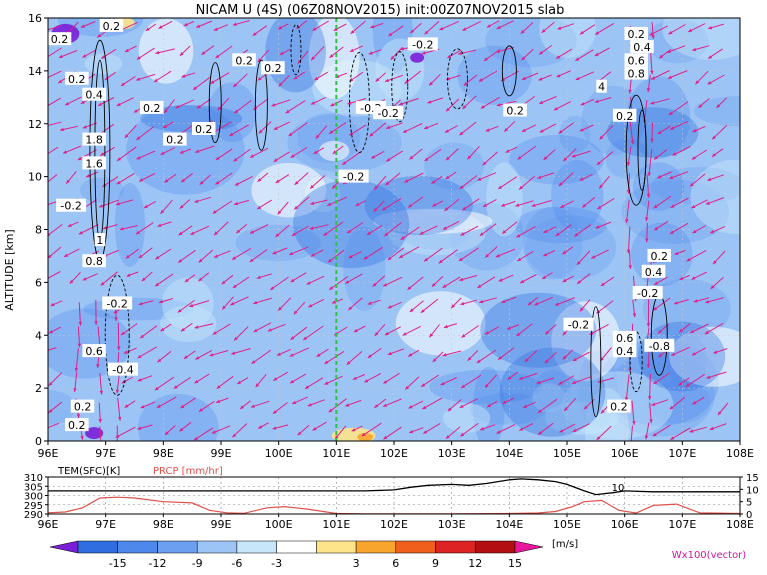 This screenshot has width=767, height=575. What do you see at coordinates (236, 563) in the screenshot?
I see `colorbar-tick-label: -6` at bounding box center [236, 563].